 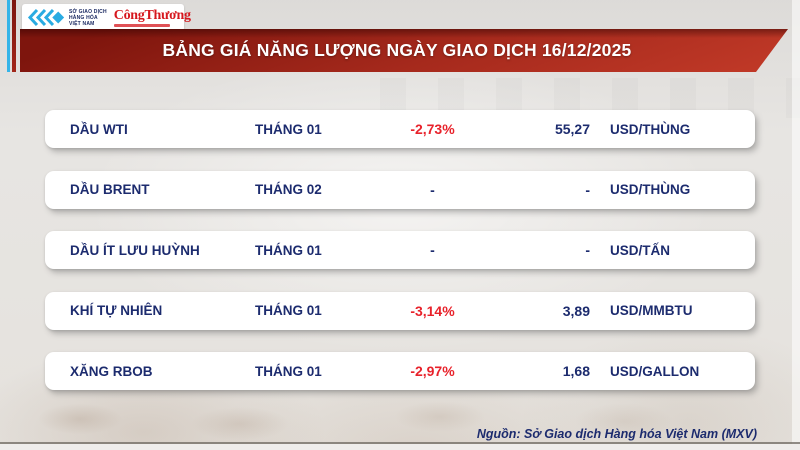 What do you see at coordinates (46, 17) in the screenshot?
I see `mxv-logo-icon` at bounding box center [46, 17].